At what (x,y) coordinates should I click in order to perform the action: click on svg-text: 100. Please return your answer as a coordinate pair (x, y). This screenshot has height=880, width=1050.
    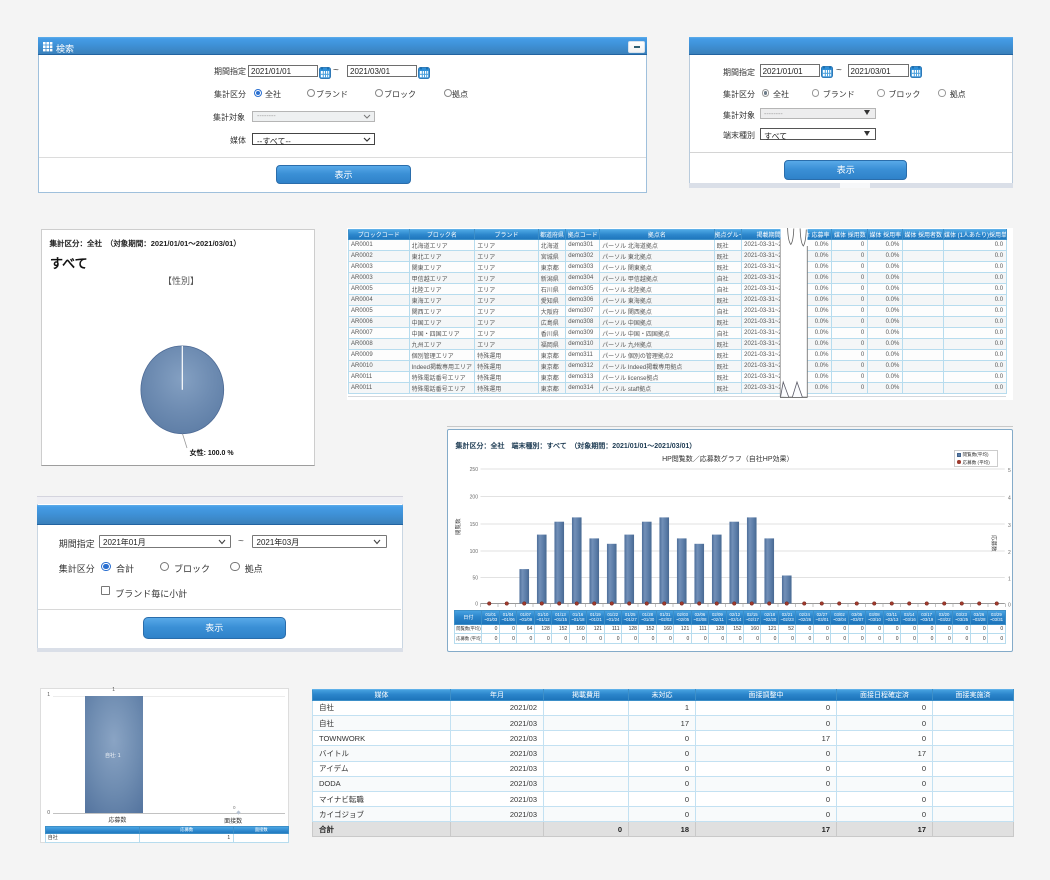
    Looking at the image, I should click on (474, 552).